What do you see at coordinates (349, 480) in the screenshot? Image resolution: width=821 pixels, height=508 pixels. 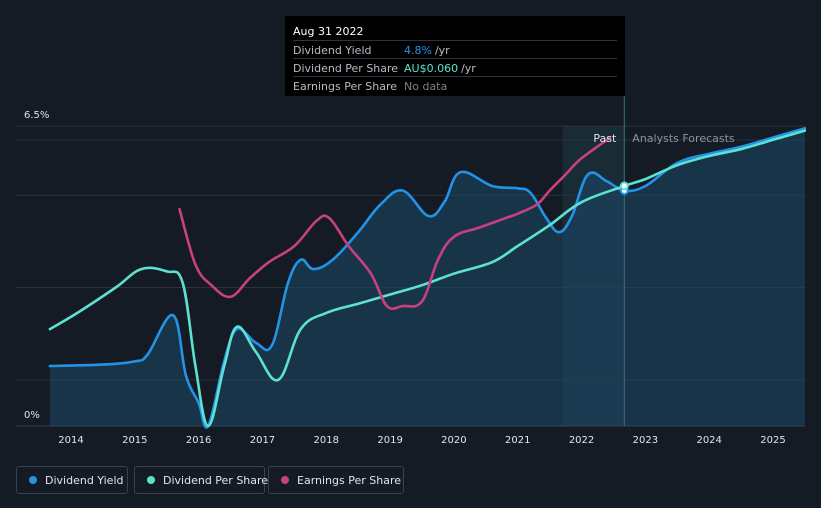 I see `legend-label: Earnings Per Share` at bounding box center [349, 480].